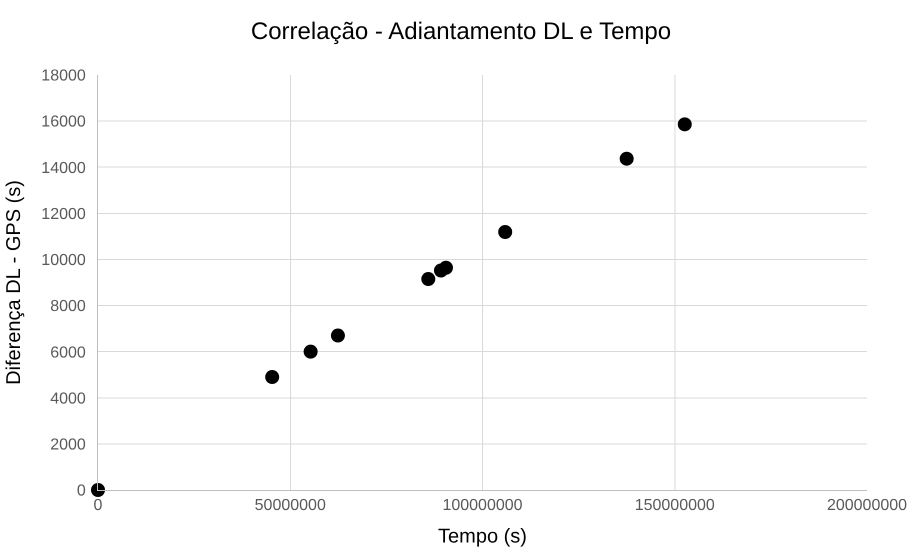  I want to click on y-tick-label: 6000, so click(68, 353).